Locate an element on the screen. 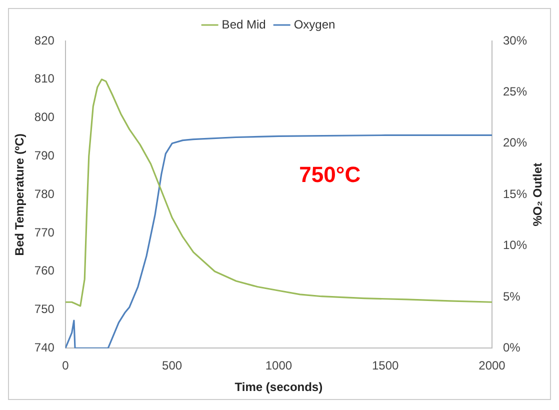 The height and width of the screenshot is (410, 559). legend-label: Bed Mid is located at coordinates (244, 24).